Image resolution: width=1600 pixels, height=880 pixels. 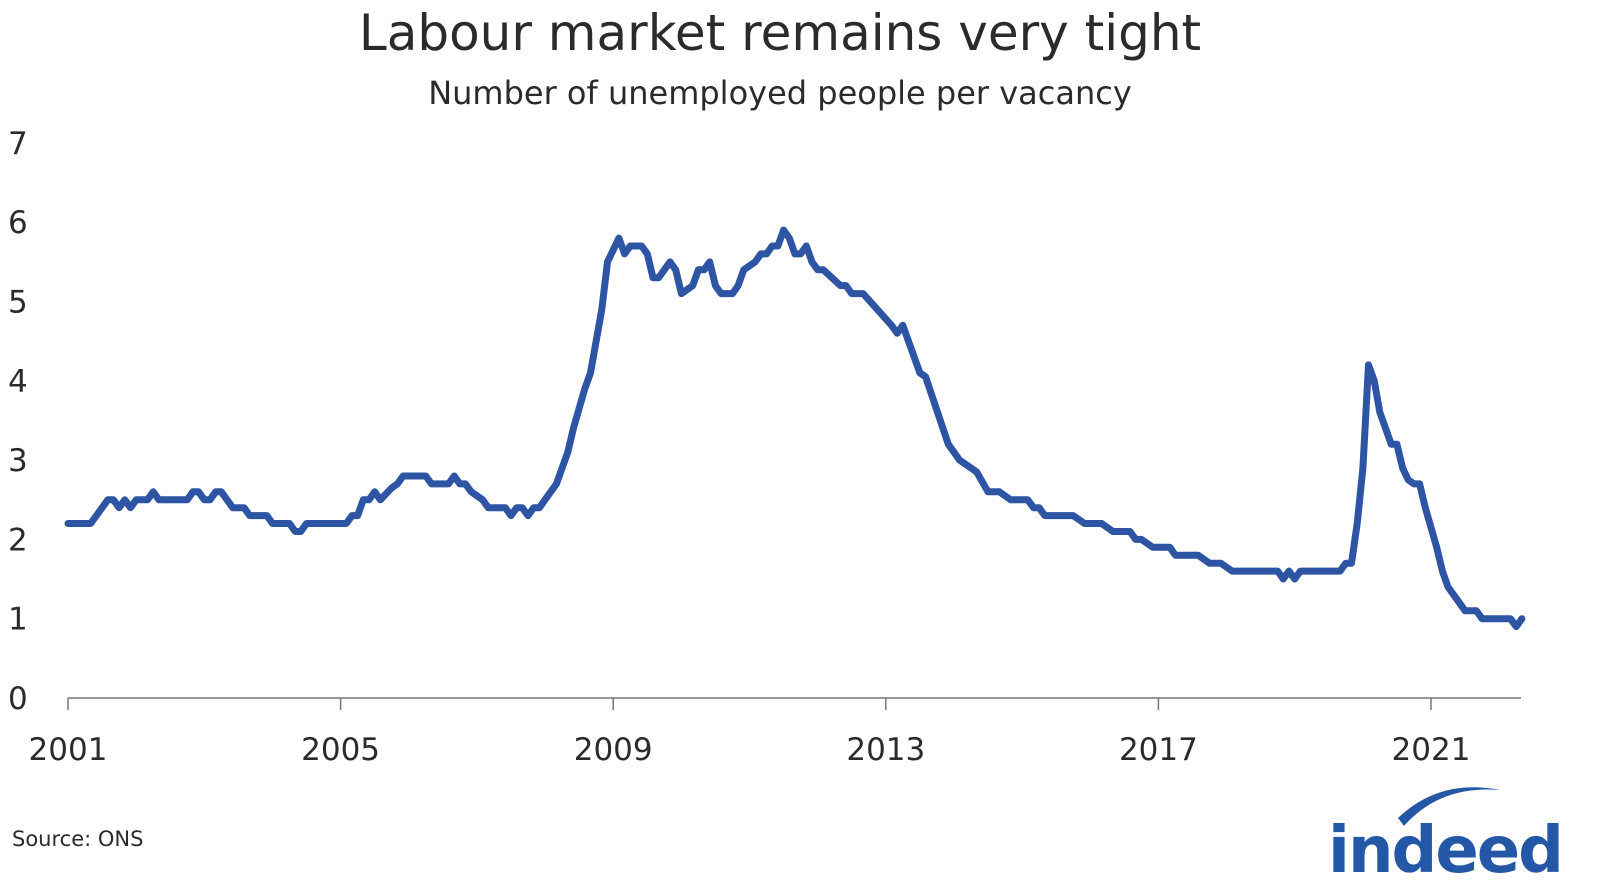 I want to click on y-tick-label: 5, so click(x=18, y=303).